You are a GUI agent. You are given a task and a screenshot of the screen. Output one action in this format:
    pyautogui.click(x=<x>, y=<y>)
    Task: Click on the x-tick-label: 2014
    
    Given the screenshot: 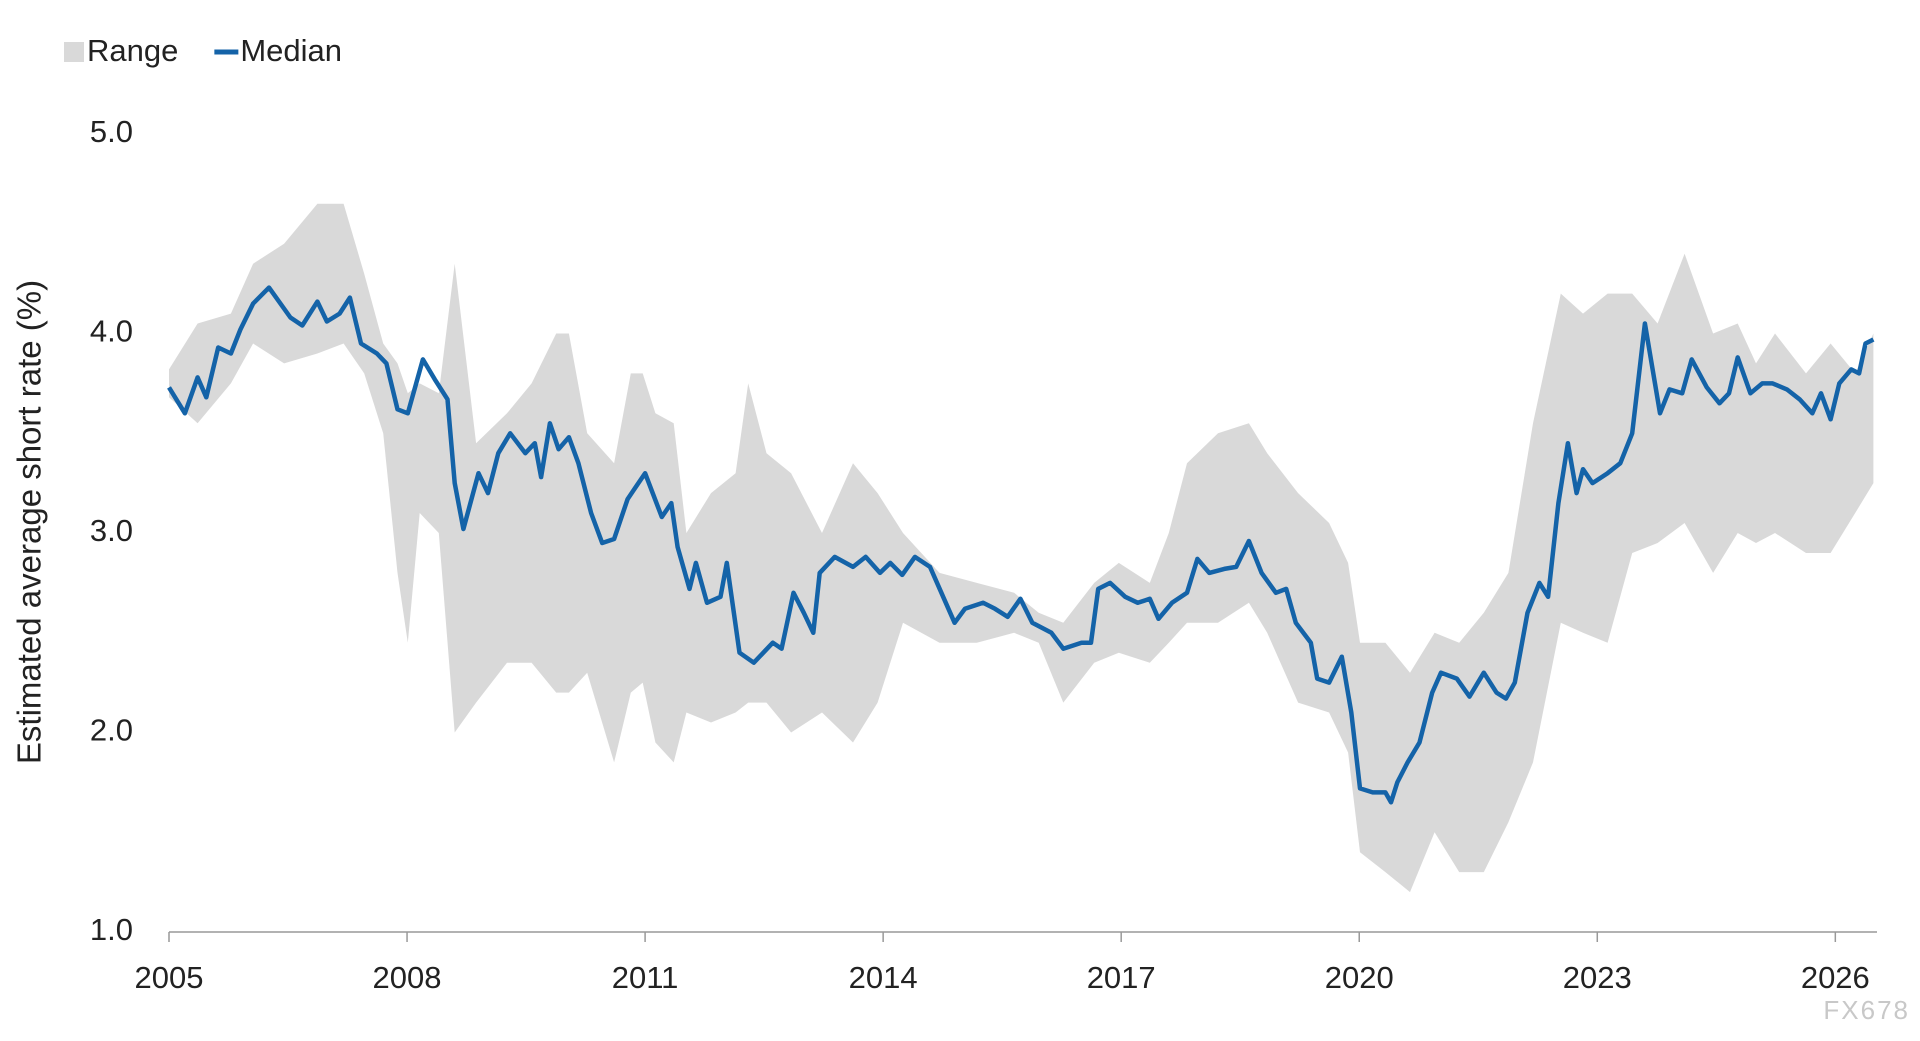 What is the action you would take?
    pyautogui.click(x=883, y=977)
    